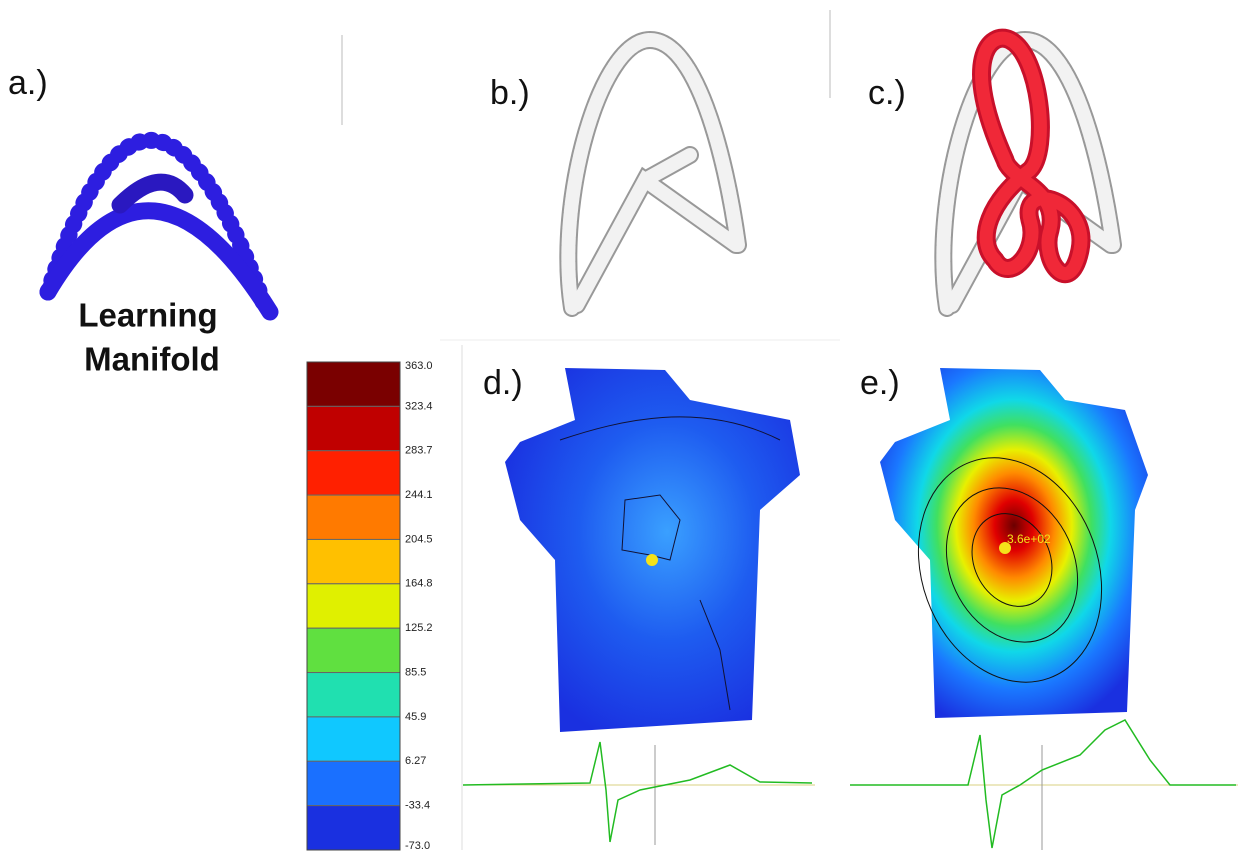  I want to click on panel-label: a.), so click(28, 83).